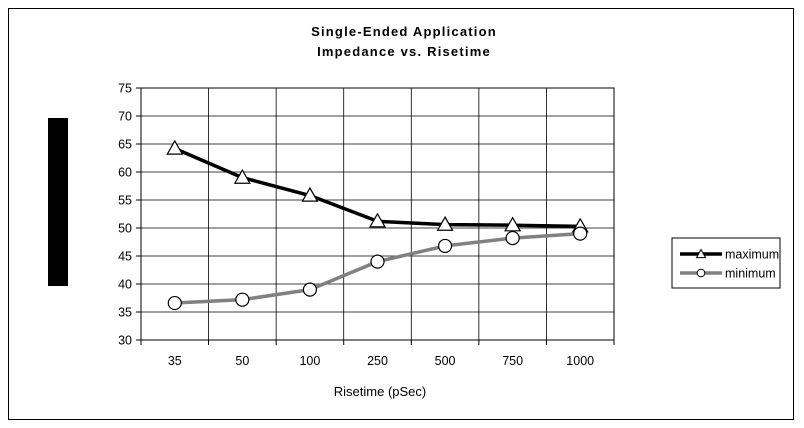 The image size is (804, 428). I want to click on legend-box, so click(726, 263).